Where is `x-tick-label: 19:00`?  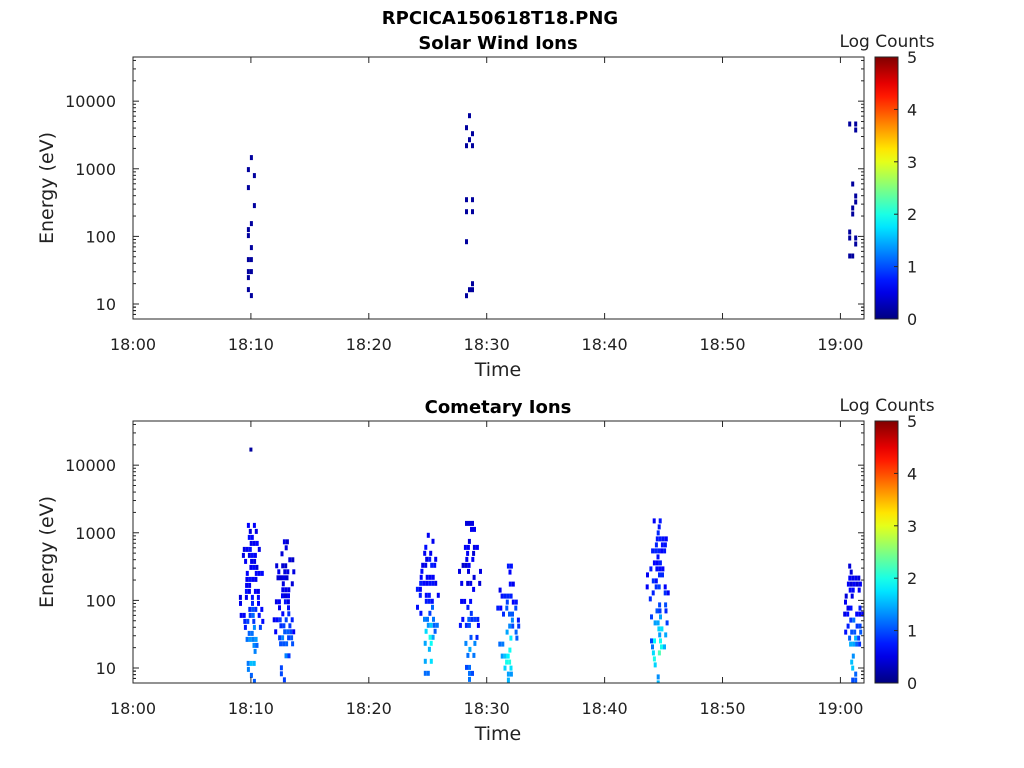 x-tick-label: 19:00 is located at coordinates (840, 344).